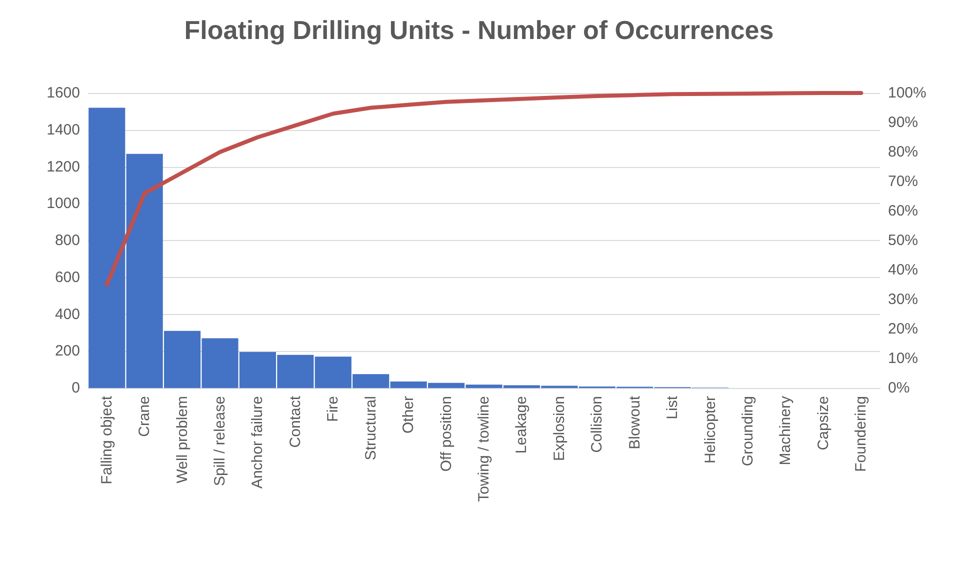  Describe the element at coordinates (903, 181) in the screenshot. I see `y2-tick-label: 70%` at that location.